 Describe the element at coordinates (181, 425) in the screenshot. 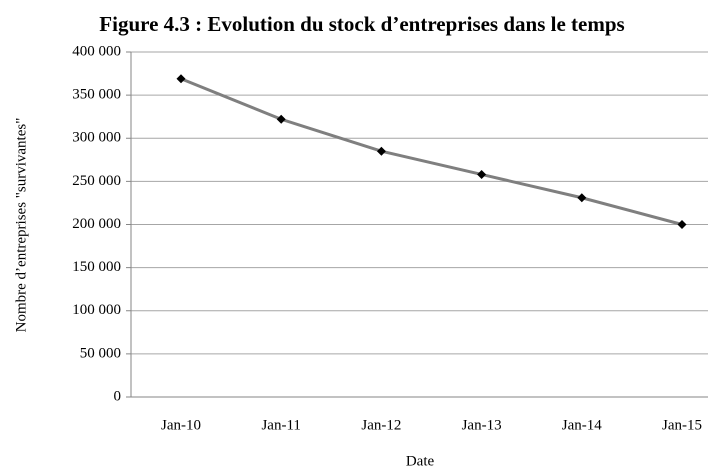

I see `x-tick-label: Jan-10` at that location.